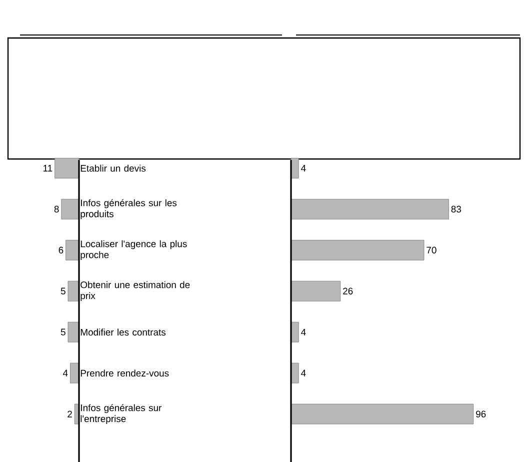 This screenshot has width=527, height=462. What do you see at coordinates (135, 291) in the screenshot?
I see `y-tick-label: Obtenir une estimation de prix` at bounding box center [135, 291].